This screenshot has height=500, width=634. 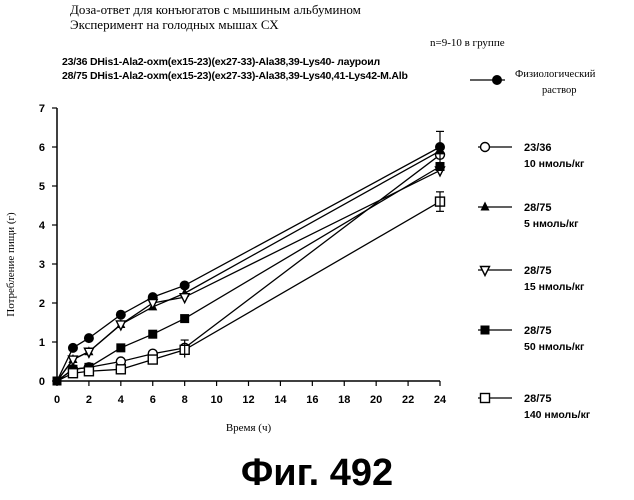 I want to click on y-tick-label: 6, so click(x=42, y=148).